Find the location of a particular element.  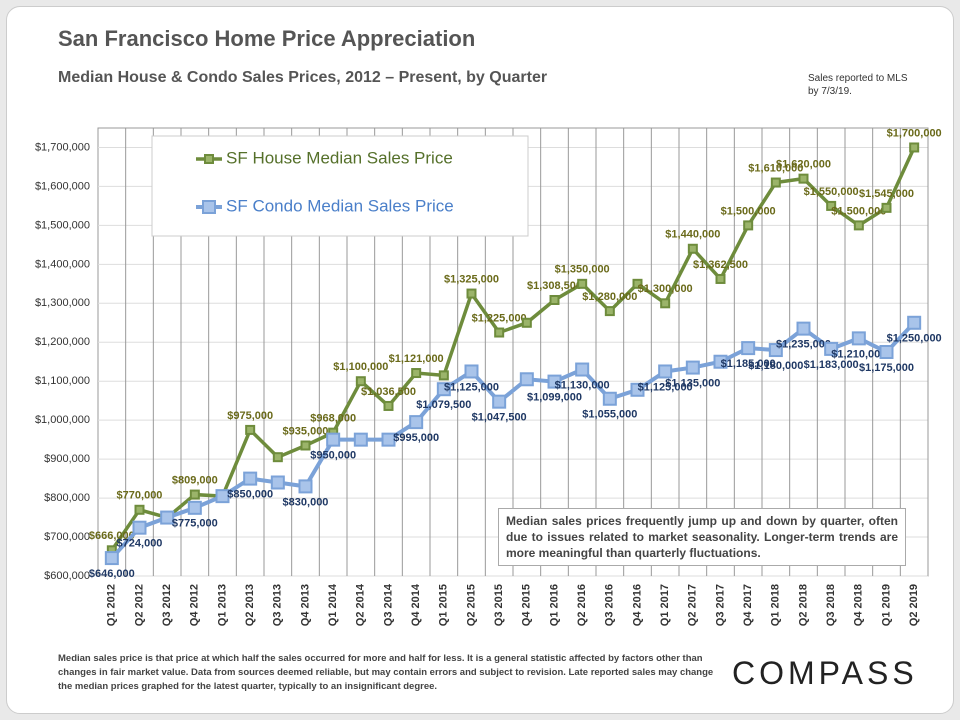

legend is located at coordinates (340, 186).